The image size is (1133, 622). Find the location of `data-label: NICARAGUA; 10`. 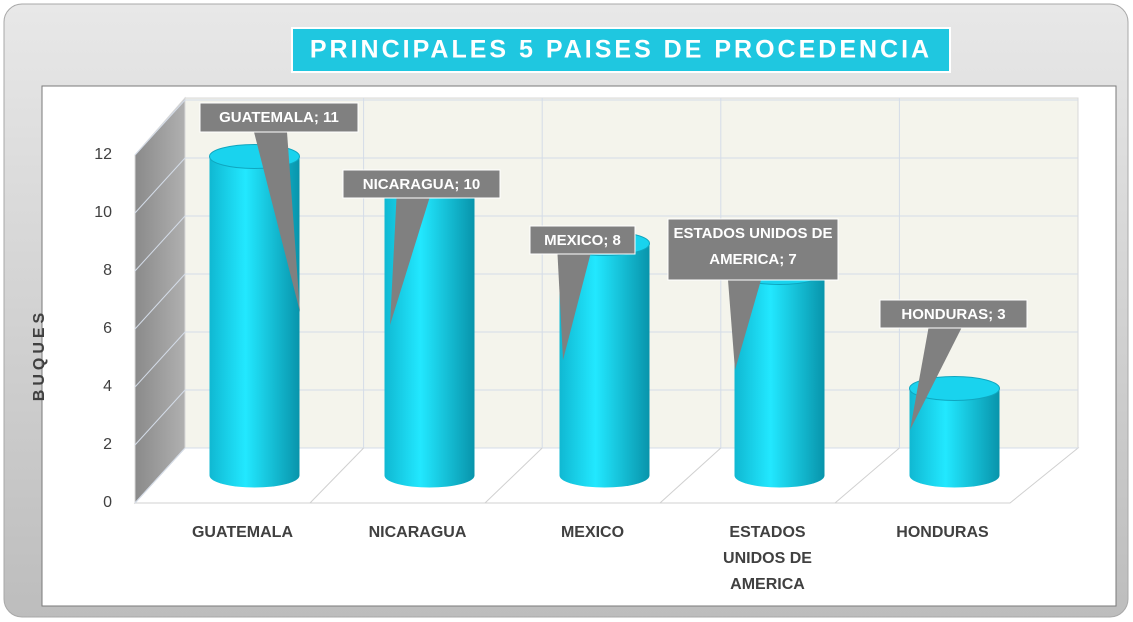

data-label: NICARAGUA; 10 is located at coordinates (422, 184).